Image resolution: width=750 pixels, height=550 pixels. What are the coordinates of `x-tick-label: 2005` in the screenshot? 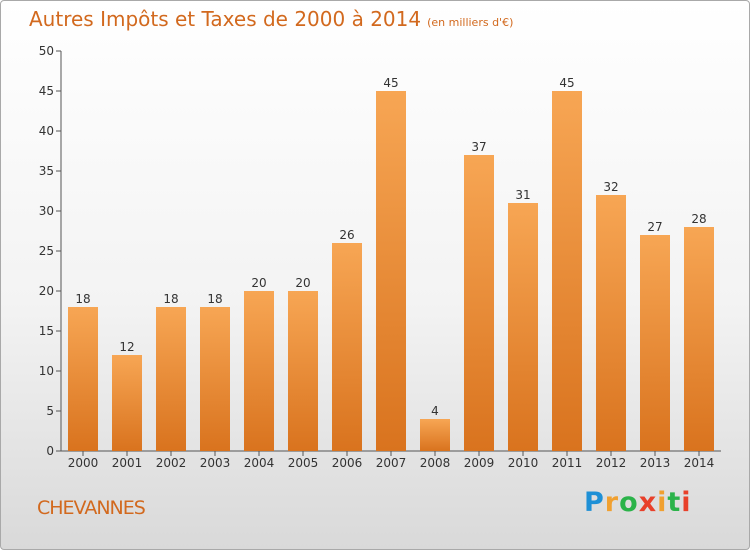 It's located at (303, 463).